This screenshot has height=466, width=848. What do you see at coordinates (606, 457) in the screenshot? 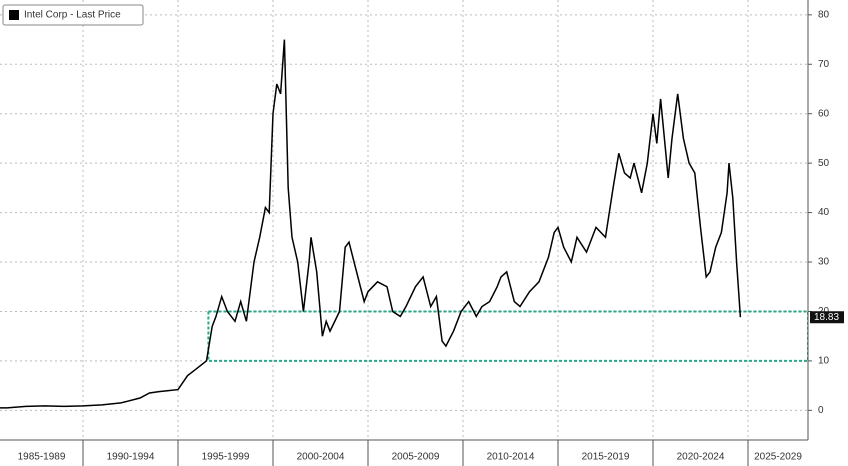
I see `x-tick-label: 2015-2019` at bounding box center [606, 457].